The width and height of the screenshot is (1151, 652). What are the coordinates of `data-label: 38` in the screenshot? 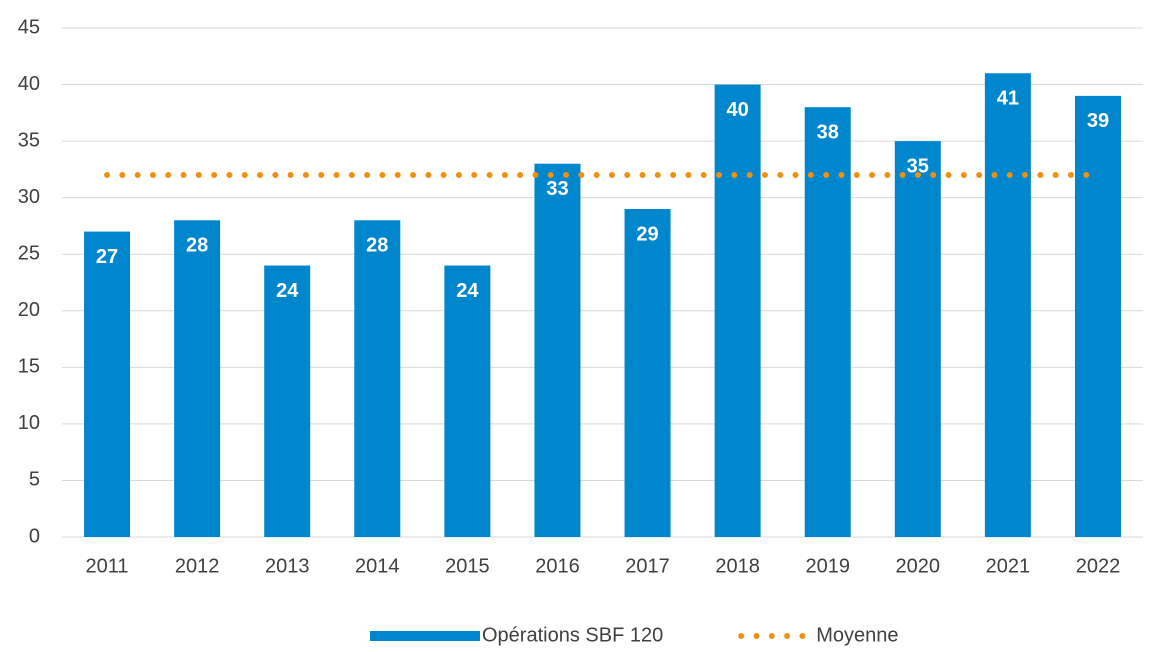 It's located at (828, 132).